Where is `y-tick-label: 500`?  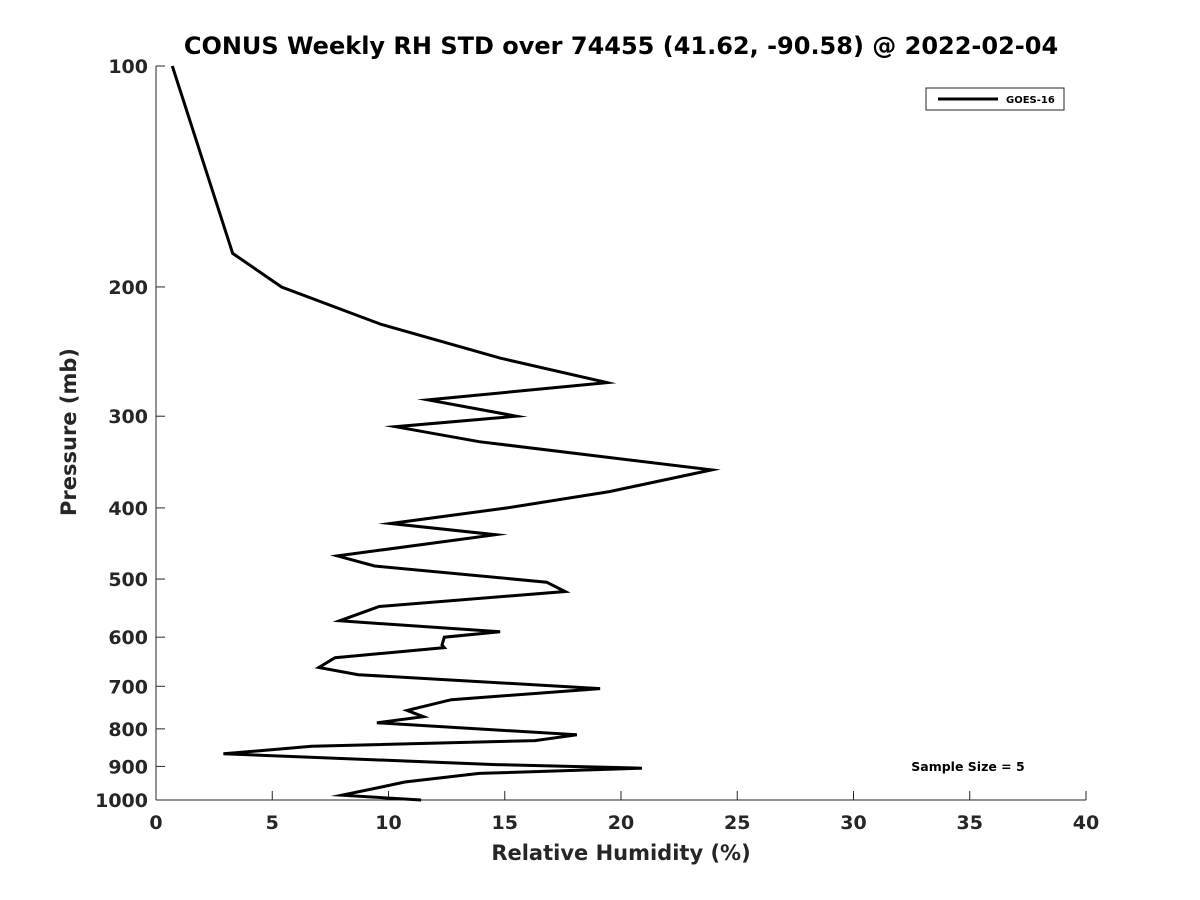 y-tick-label: 500 is located at coordinates (128, 580).